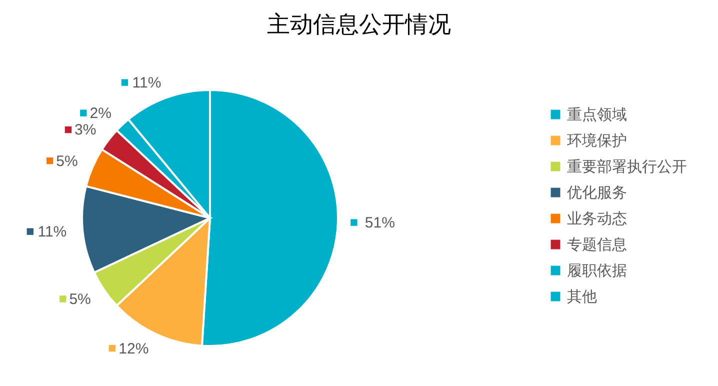 The width and height of the screenshot is (718, 386). What do you see at coordinates (597, 141) in the screenshot?
I see `legend-label: 环境保护` at bounding box center [597, 141].